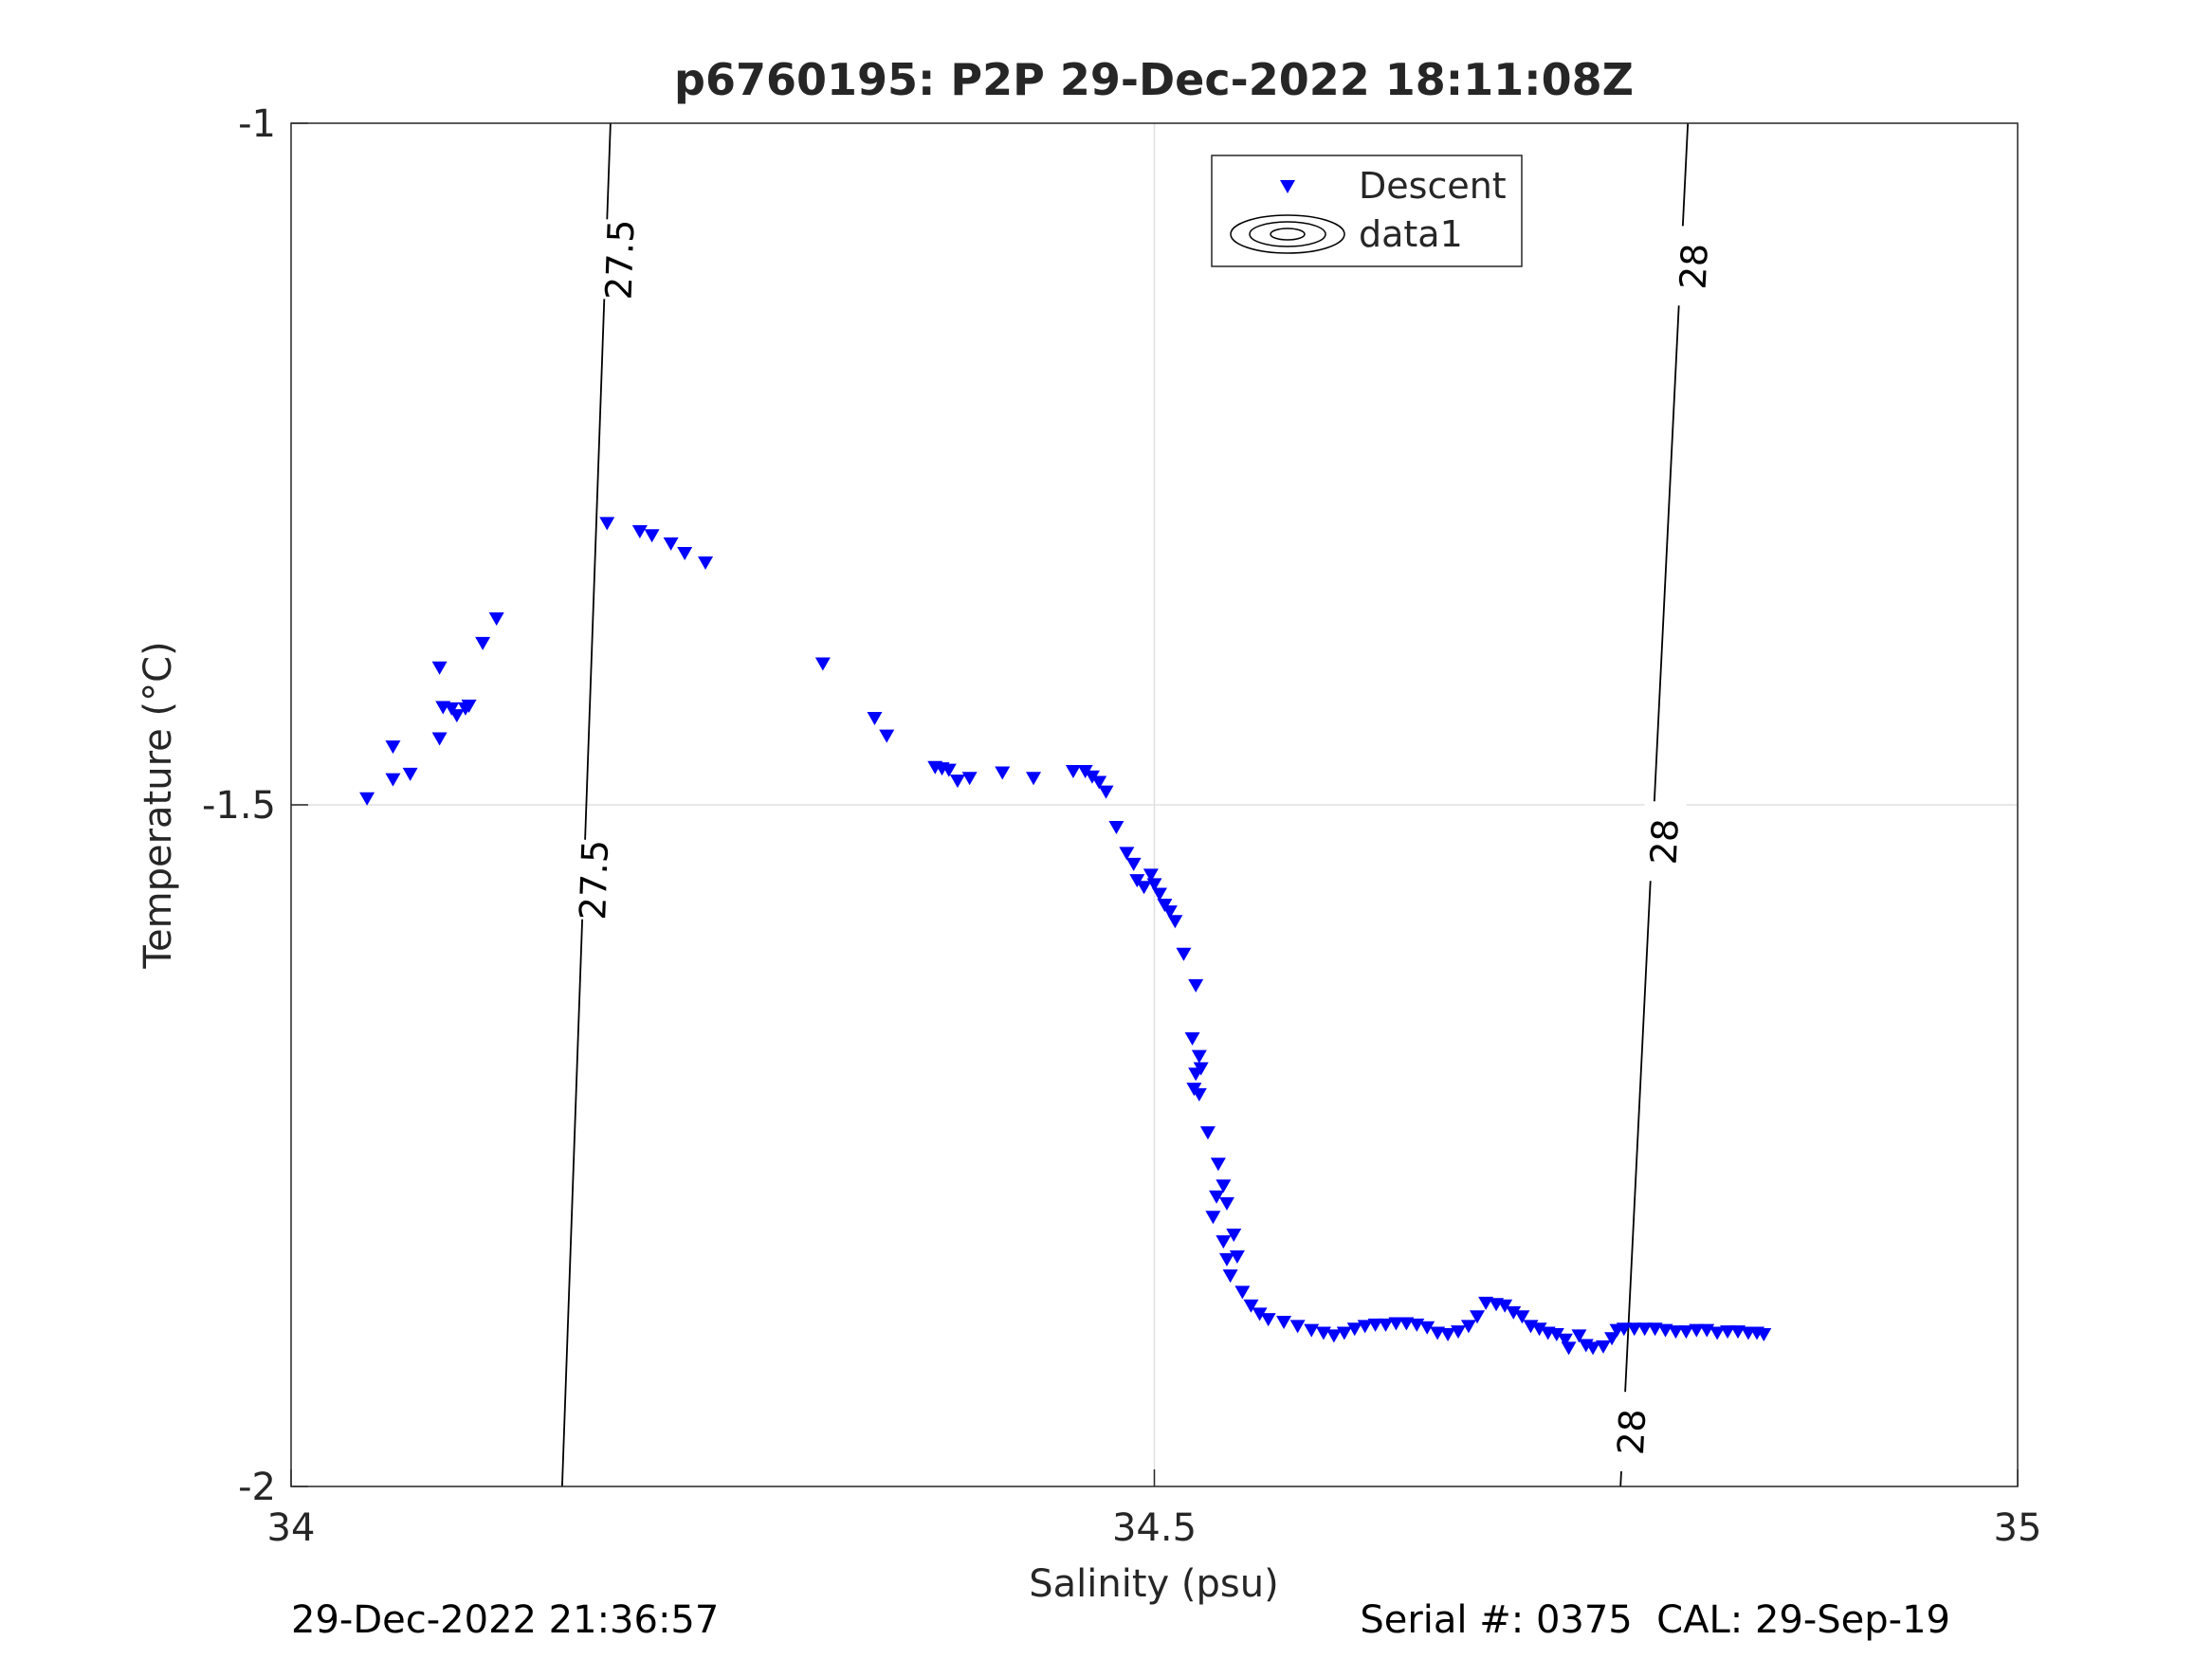  Describe the element at coordinates (1287, 186) in the screenshot. I see `legend-descent-marker` at that location.